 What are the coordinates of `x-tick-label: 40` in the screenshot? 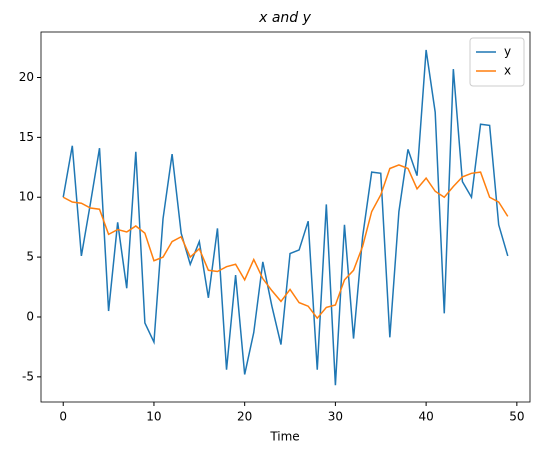 It's located at (425, 417).